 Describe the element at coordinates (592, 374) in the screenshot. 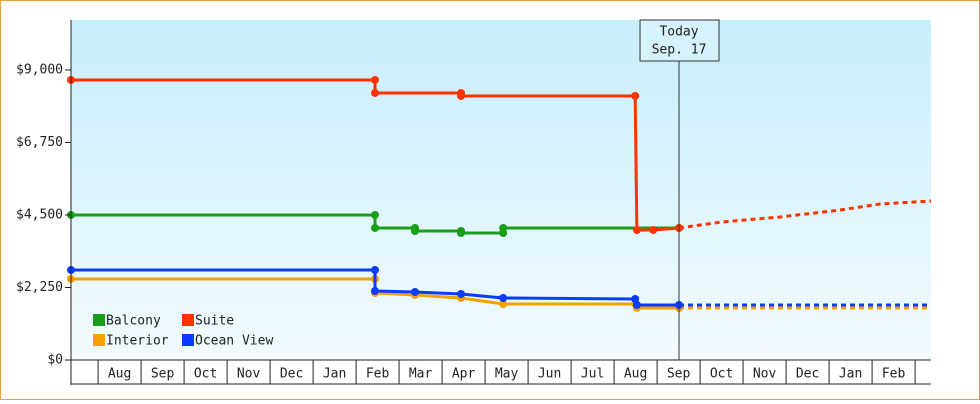

I see `x-tick-label: Jul` at that location.